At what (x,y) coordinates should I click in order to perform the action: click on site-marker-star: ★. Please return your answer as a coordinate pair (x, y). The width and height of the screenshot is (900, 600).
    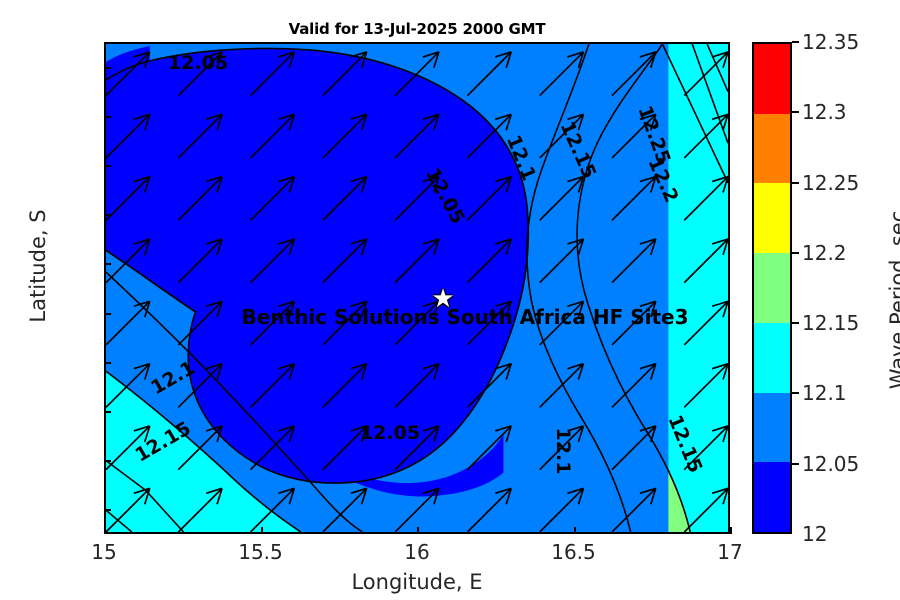
    Looking at the image, I should click on (443, 299).